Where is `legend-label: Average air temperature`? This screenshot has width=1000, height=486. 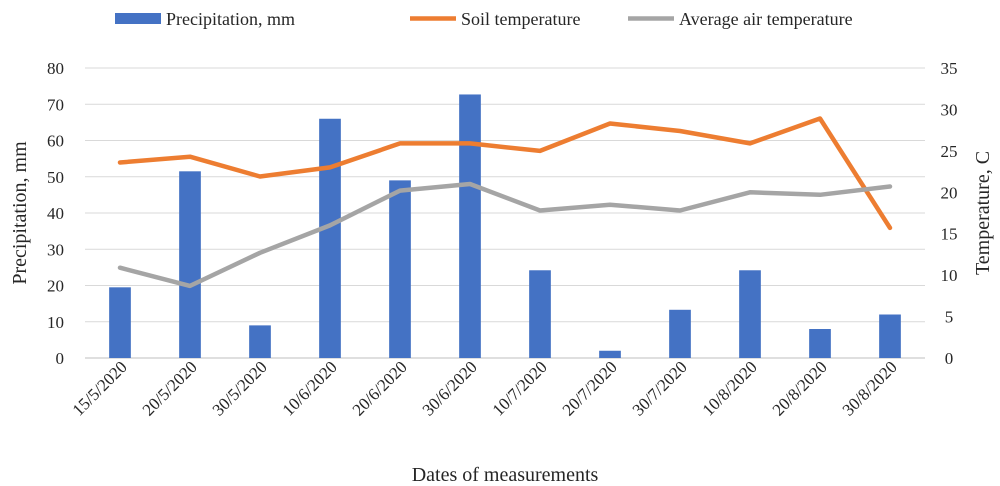 legend-label: Average air temperature is located at coordinates (766, 19).